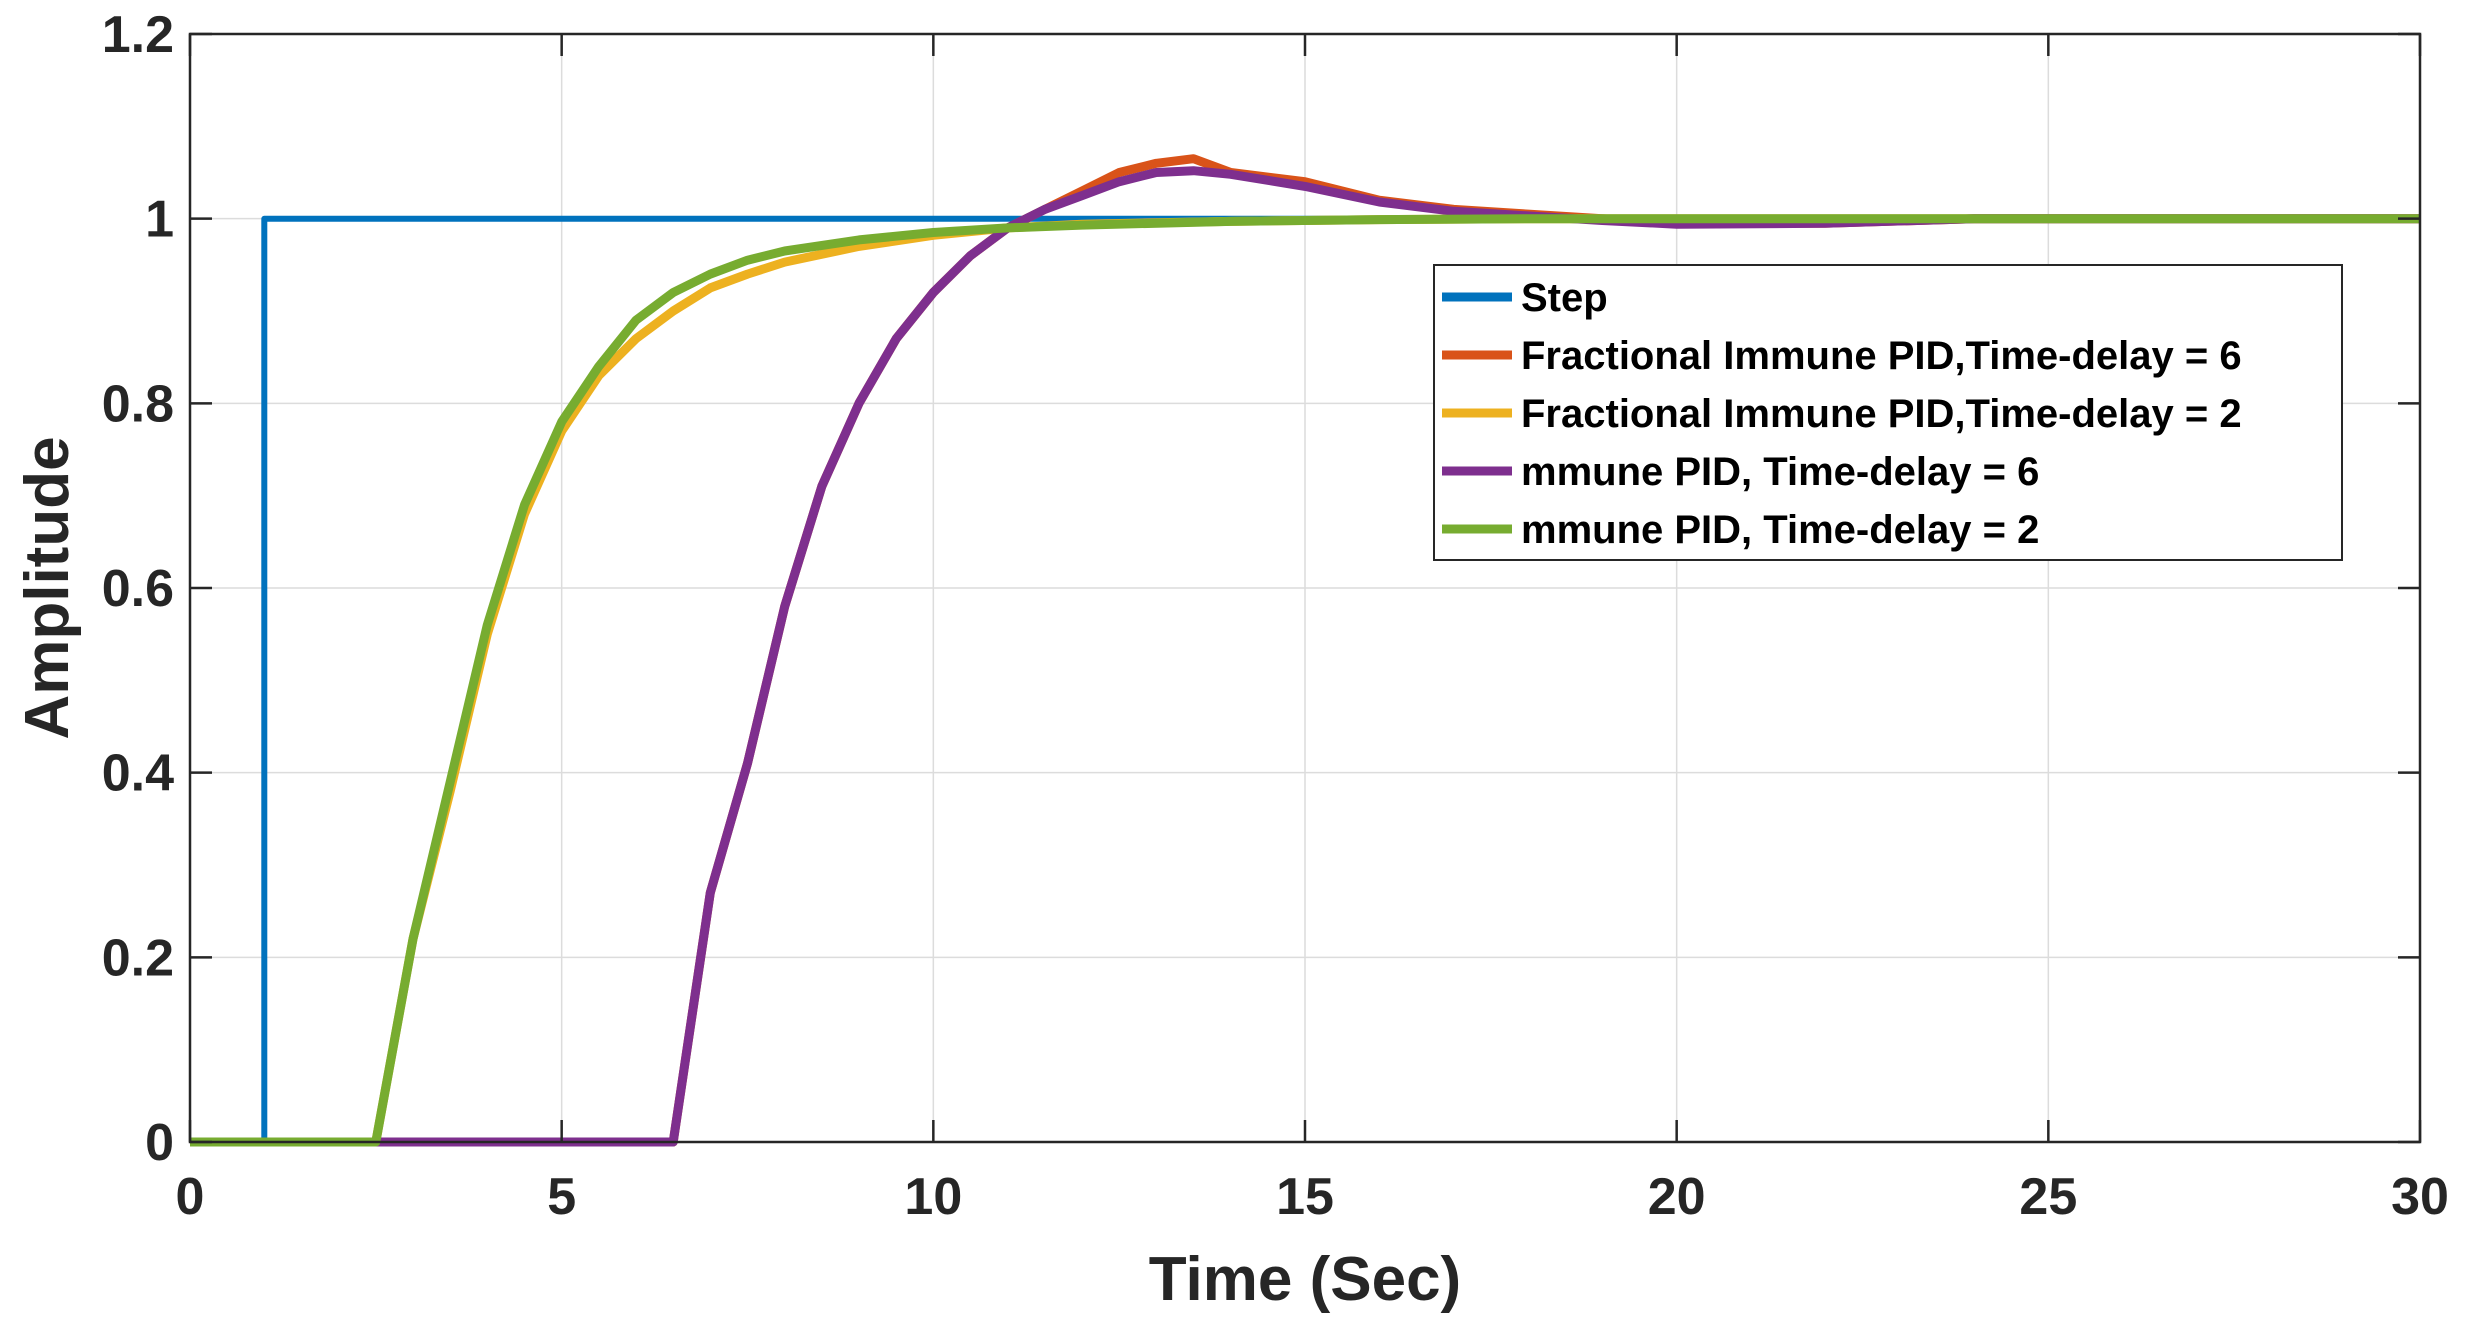 The width and height of the screenshot is (2466, 1337). Describe the element at coordinates (2048, 1197) in the screenshot. I see `x-tick-label: 25` at that location.